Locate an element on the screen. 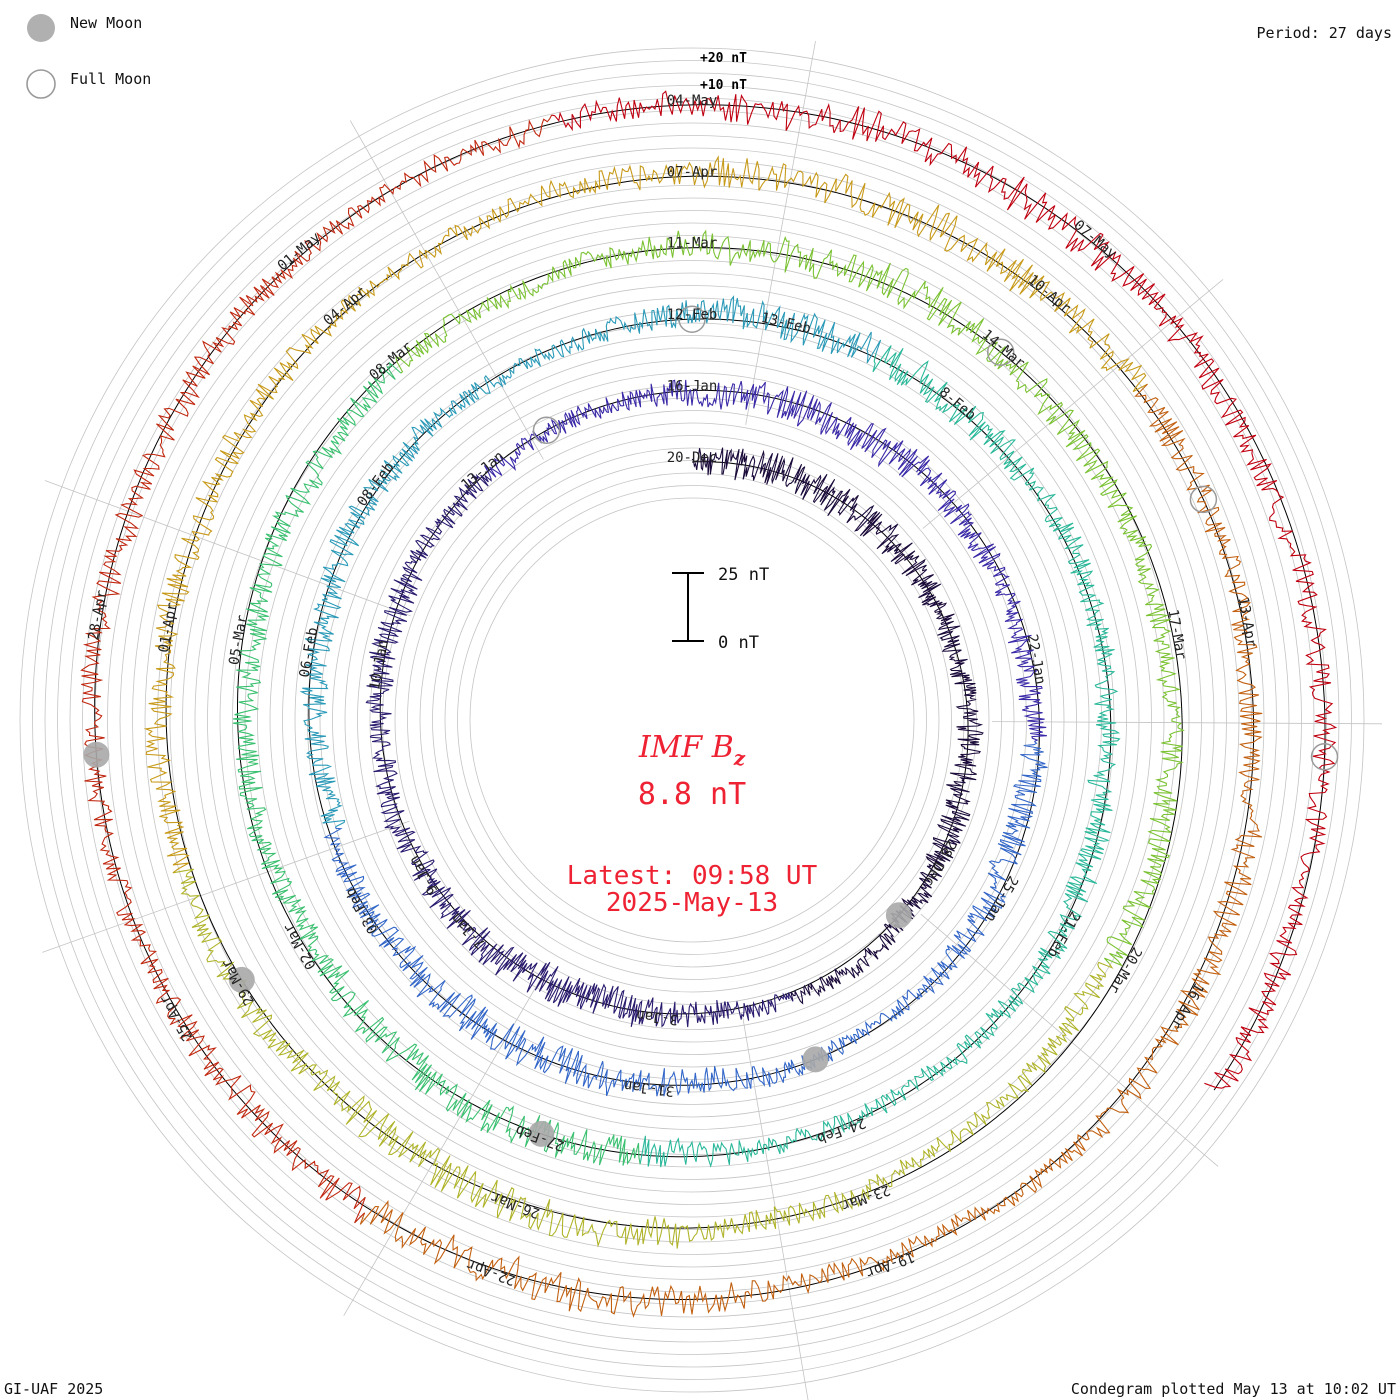  date-label: 04-May is located at coordinates (692, 101).